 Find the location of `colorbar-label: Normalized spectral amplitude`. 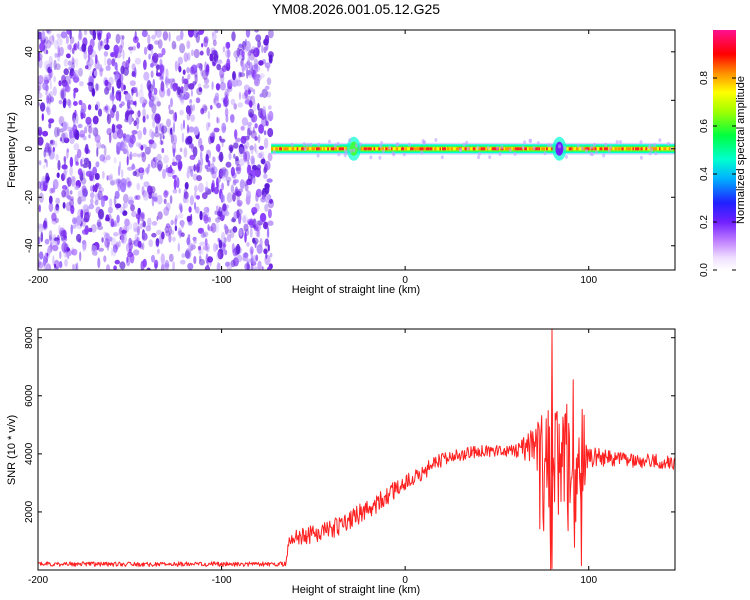

colorbar-label: Normalized spectral amplitude is located at coordinates (741, 150).